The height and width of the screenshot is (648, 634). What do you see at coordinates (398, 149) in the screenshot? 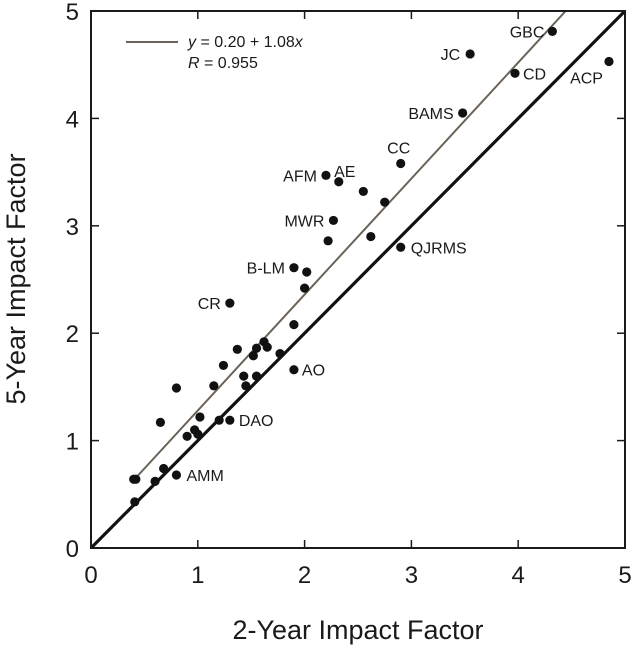
I see `point-label: CC` at bounding box center [398, 149].